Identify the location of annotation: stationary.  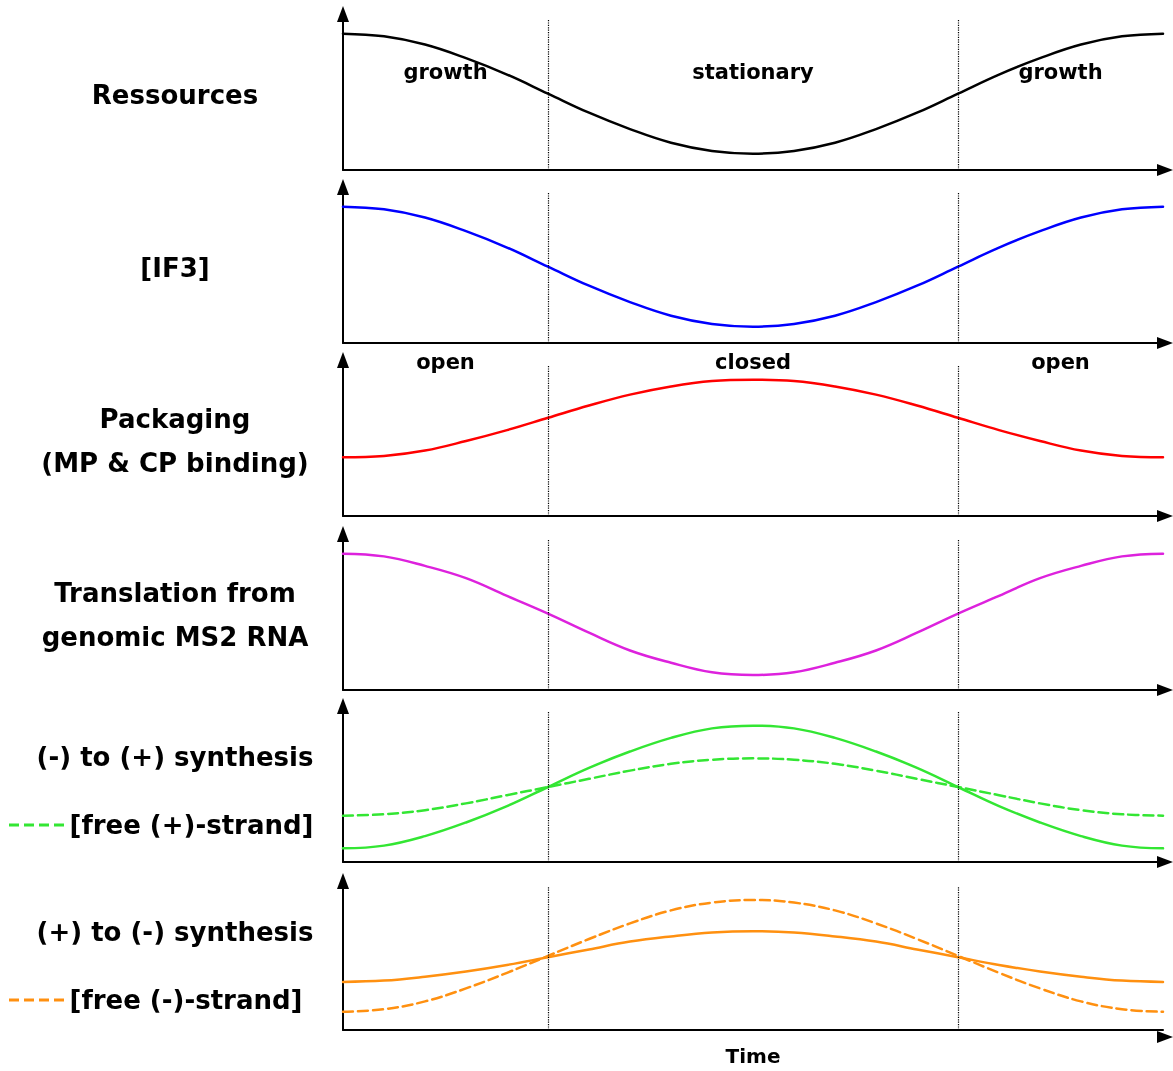
(753, 72).